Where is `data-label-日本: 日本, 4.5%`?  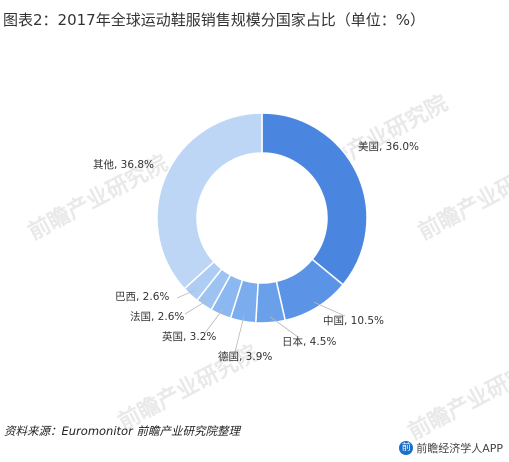
data-label-日本: 日本, 4.5% is located at coordinates (309, 341).